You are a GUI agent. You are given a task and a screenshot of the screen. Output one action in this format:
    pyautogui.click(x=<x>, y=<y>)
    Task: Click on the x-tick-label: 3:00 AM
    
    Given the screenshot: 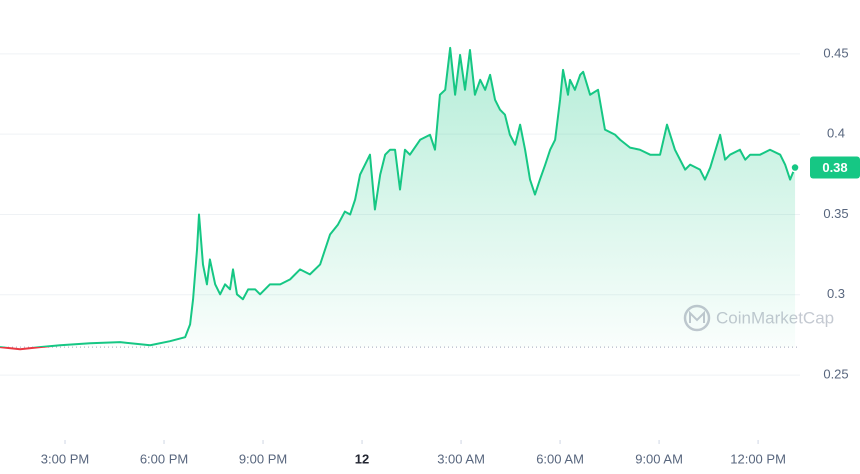 What is the action you would take?
    pyautogui.click(x=461, y=458)
    